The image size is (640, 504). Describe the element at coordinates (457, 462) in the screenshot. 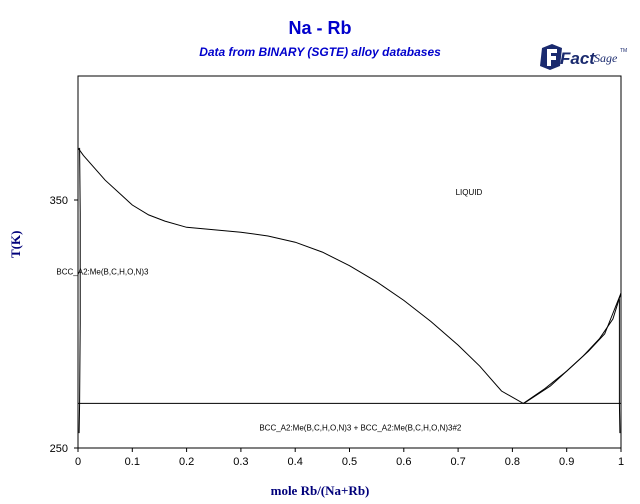

I see `x-tick-label: 0.7` at that location.